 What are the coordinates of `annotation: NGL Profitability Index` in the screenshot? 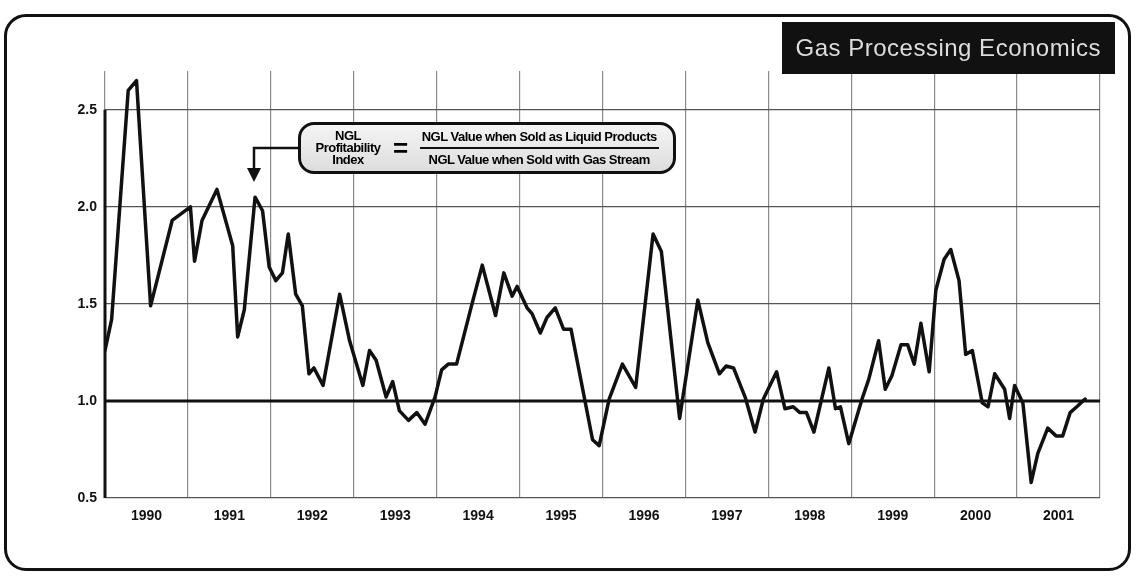 It's located at (348, 147).